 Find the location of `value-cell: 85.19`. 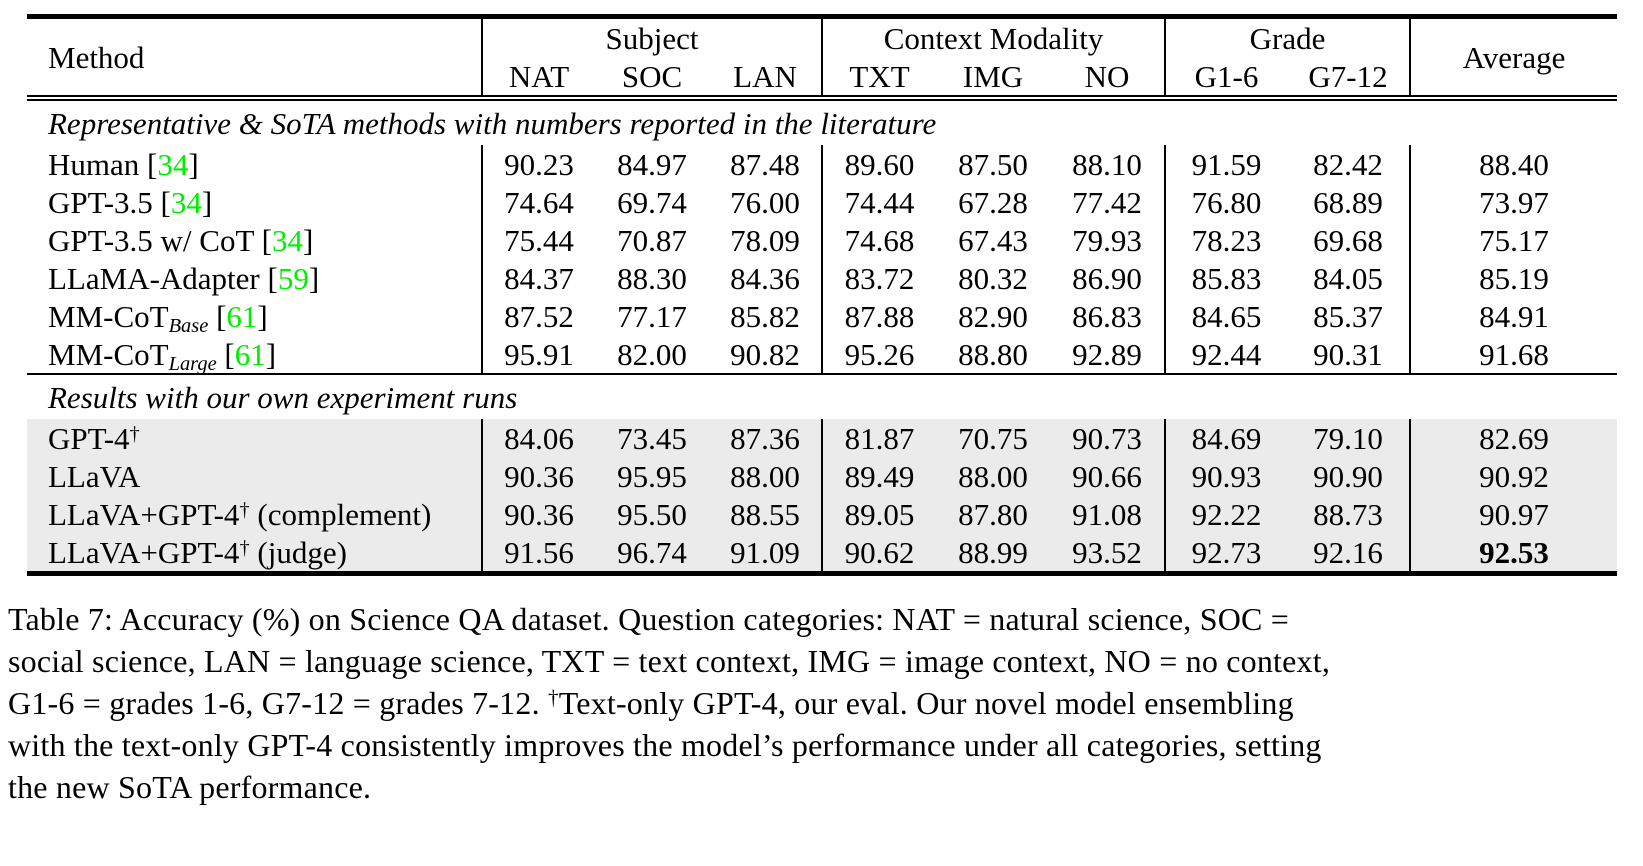

value-cell: 85.19 is located at coordinates (1513, 278).